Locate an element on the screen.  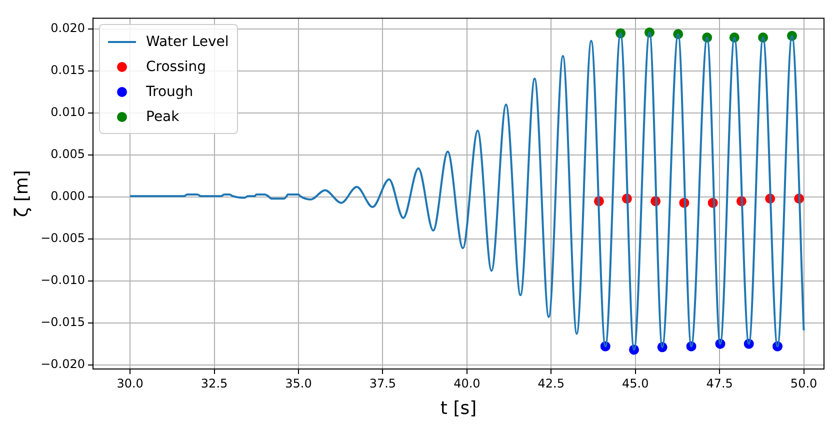
x-axis-title: t [s] is located at coordinates (458, 408).